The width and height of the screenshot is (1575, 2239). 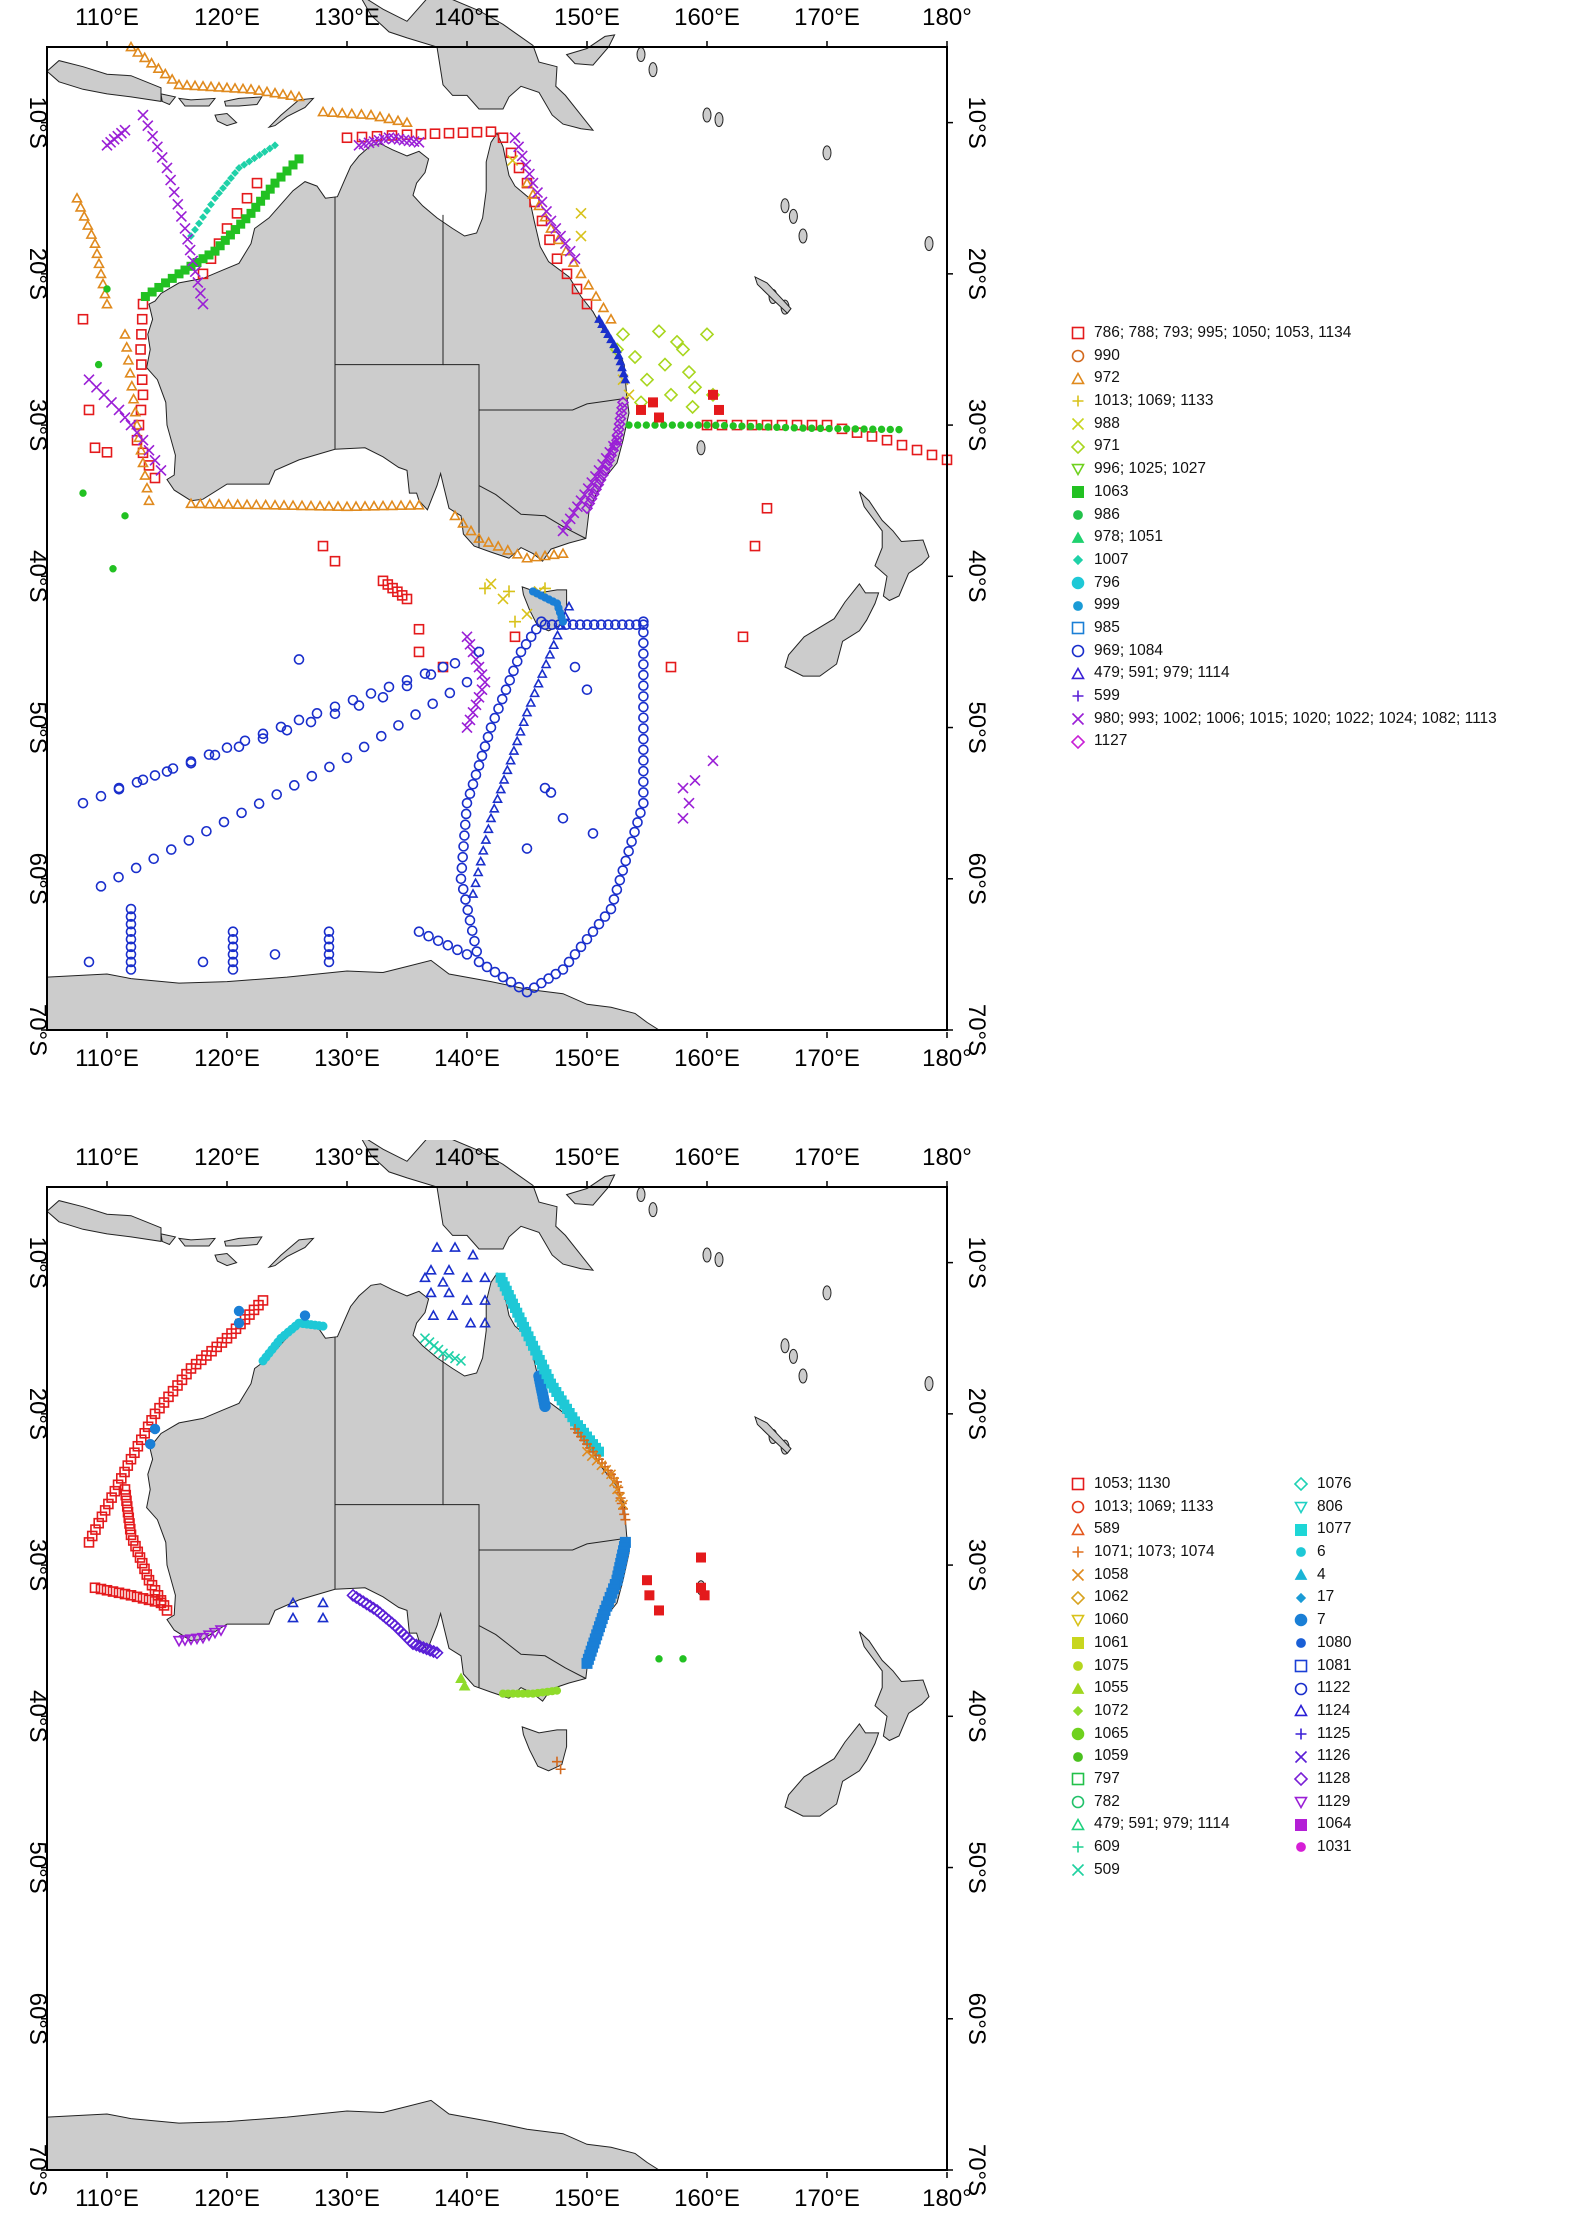 I want to click on legend-label: 1061, so click(x=1111, y=1642).